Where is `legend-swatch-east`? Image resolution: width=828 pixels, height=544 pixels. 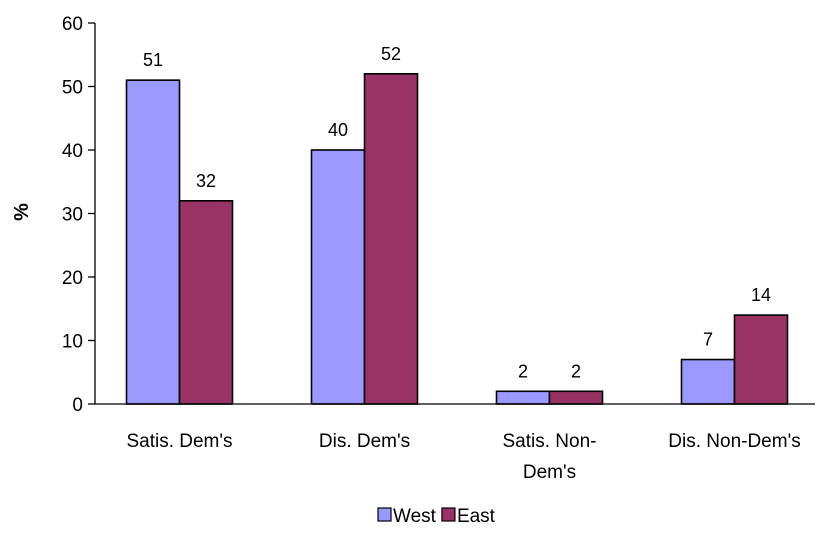
legend-swatch-east is located at coordinates (448, 514).